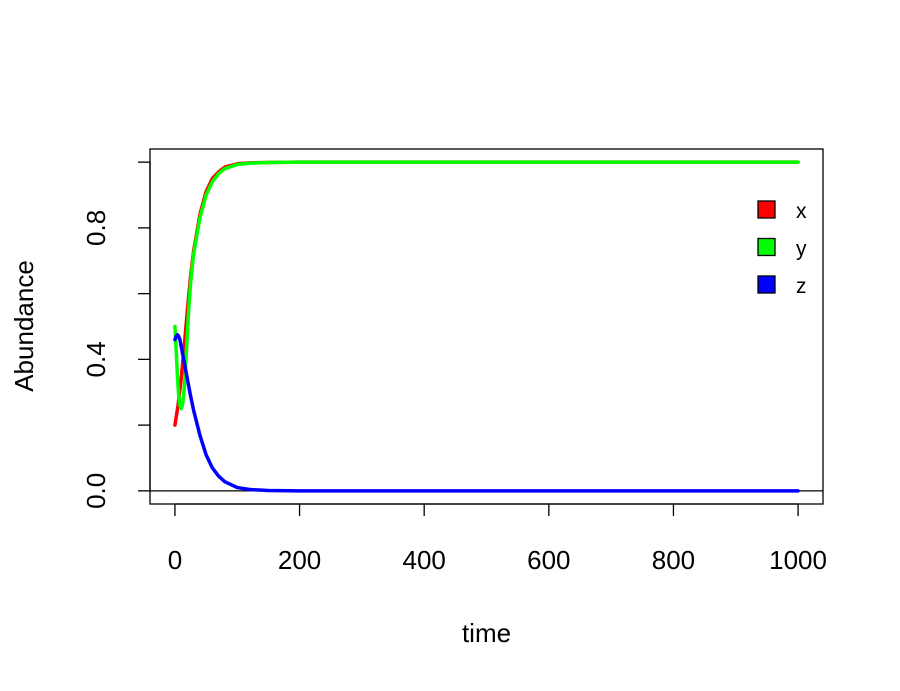 Image resolution: width=900 pixels, height=691 pixels. Describe the element at coordinates (801, 286) in the screenshot. I see `legend-label-z: z` at that location.